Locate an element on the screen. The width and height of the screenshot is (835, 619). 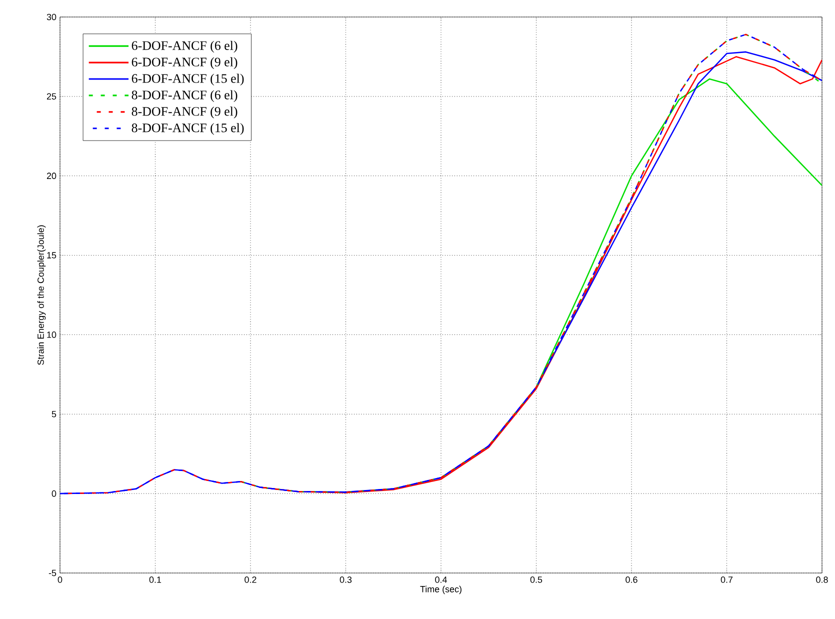
y-tick-label: 15 is located at coordinates (51, 255).